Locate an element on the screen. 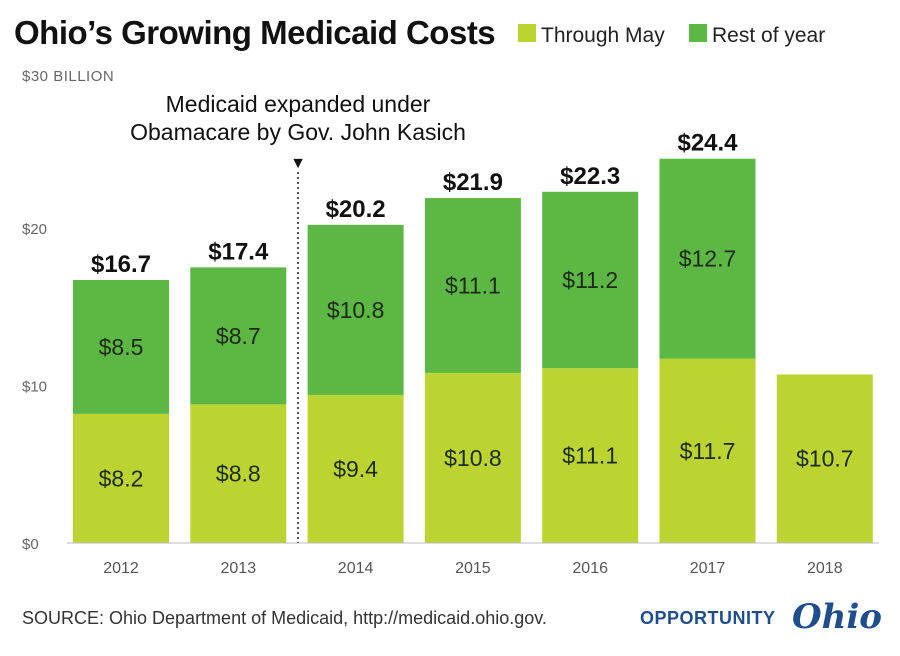  x-tick-label-2013: 2013 is located at coordinates (239, 568).